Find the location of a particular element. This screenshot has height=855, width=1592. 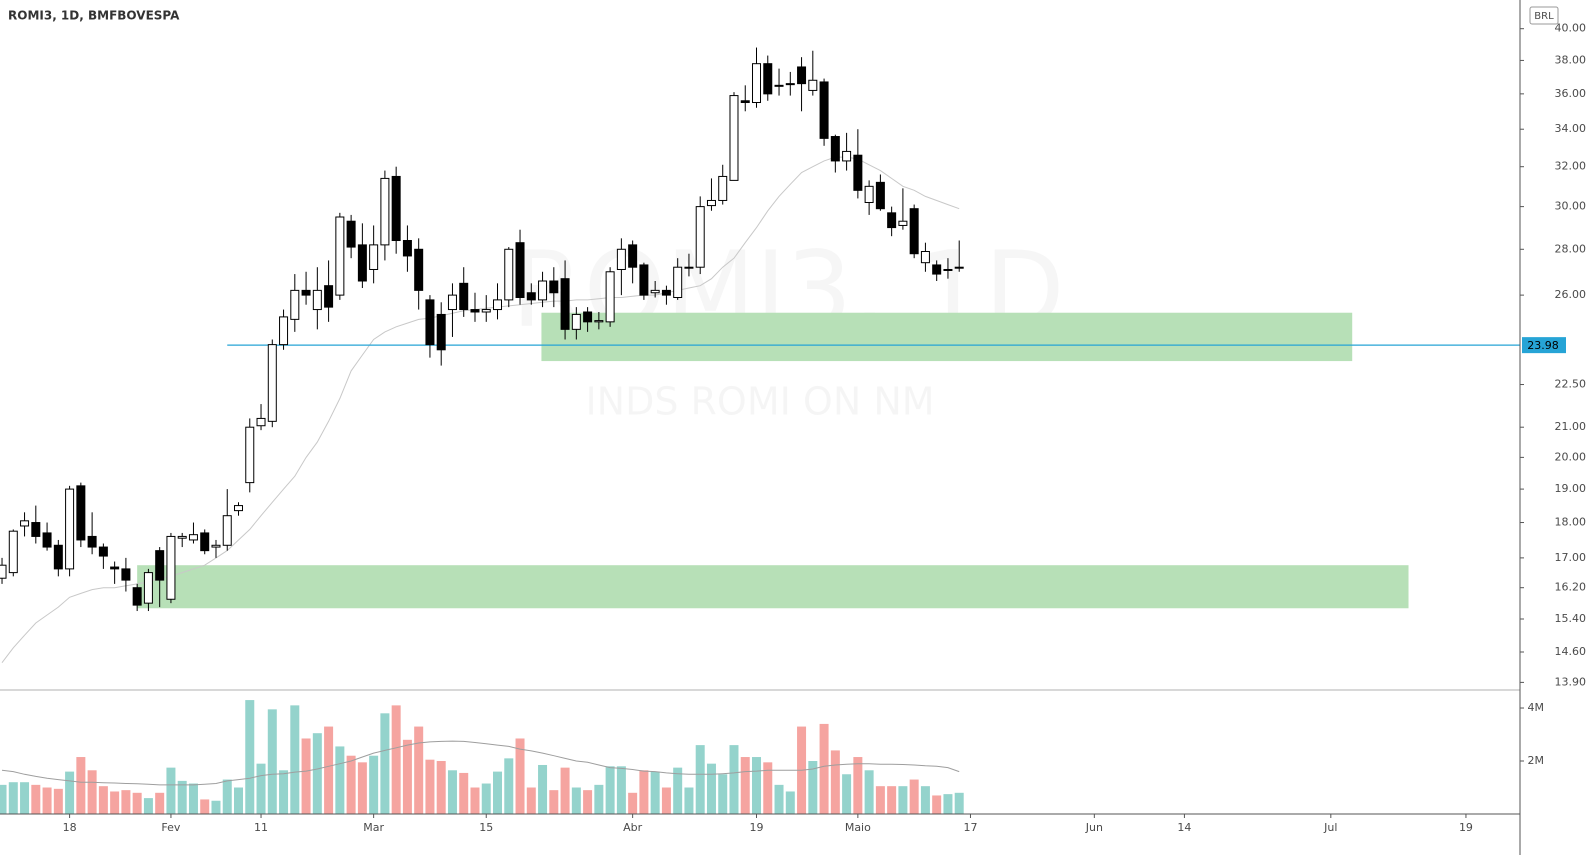

x-tick-label: Jul is located at coordinates (1330, 827).